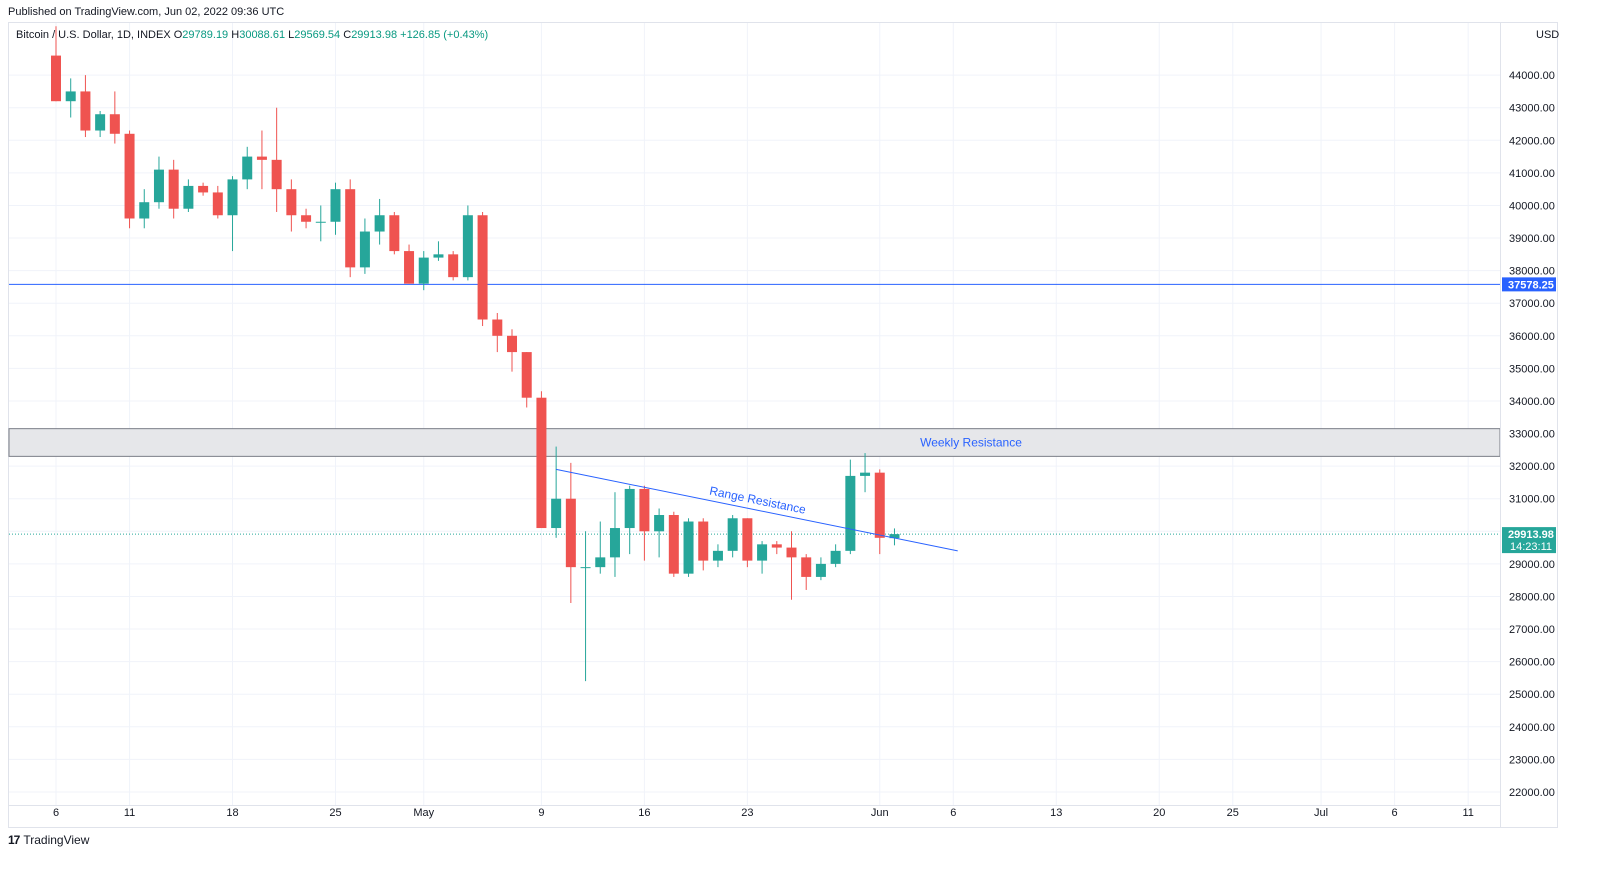  I want to click on last-price-label: 29913.98, so click(1531, 535).